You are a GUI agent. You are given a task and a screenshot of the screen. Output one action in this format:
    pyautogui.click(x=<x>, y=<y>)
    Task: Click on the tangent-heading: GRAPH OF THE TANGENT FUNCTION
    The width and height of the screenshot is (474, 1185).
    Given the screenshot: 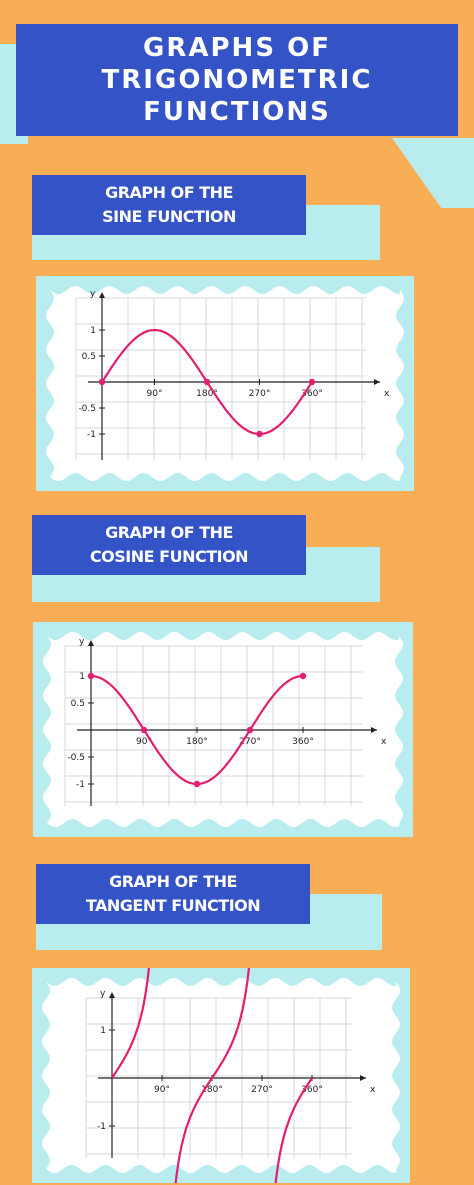 What is the action you would take?
    pyautogui.click(x=173, y=894)
    